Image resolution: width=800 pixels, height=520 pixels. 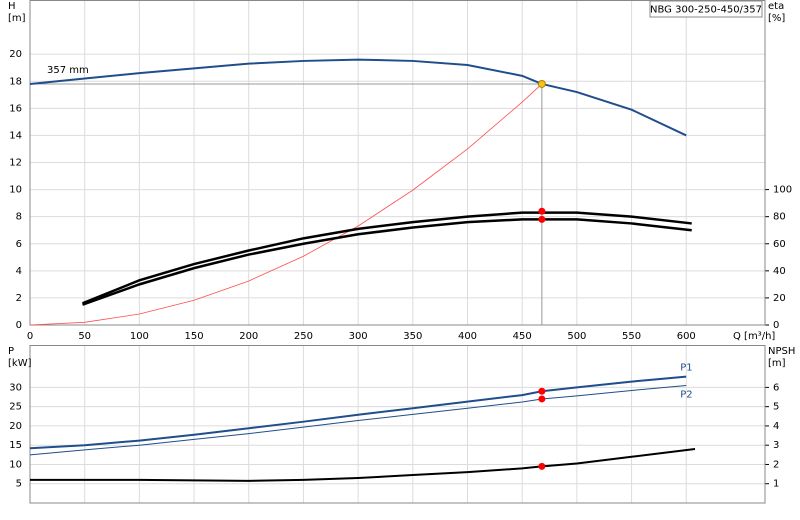 What do you see at coordinates (776, 407) in the screenshot?
I see `y2-tick-label: 5` at bounding box center [776, 407].